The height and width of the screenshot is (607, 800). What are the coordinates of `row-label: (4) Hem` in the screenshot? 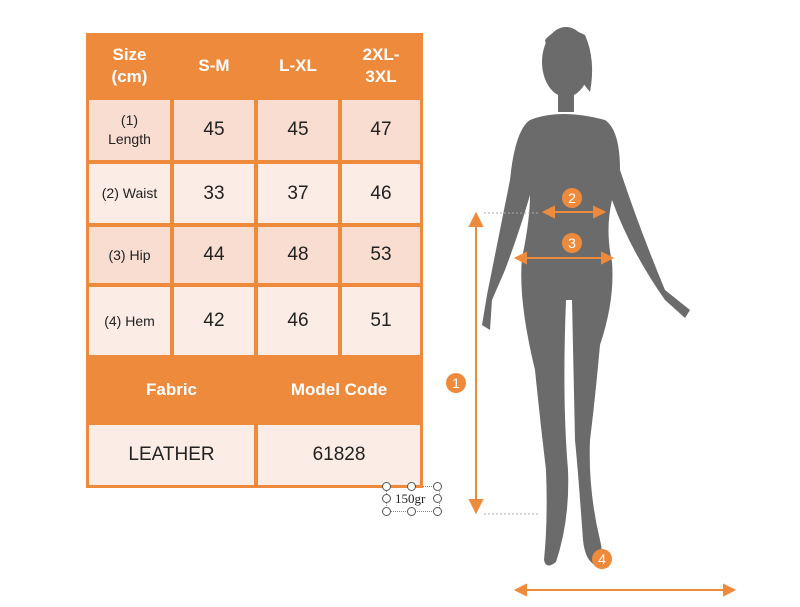 It's located at (129, 321).